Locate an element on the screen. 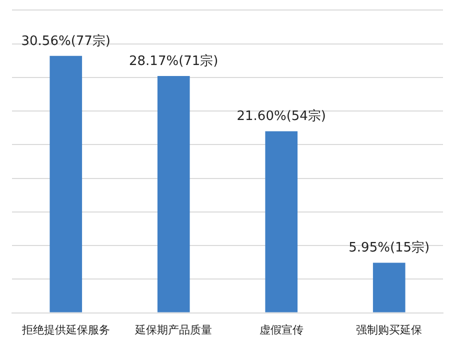 This screenshot has width=457, height=344. x-tick-label: 拒绝提供延保服务 is located at coordinates (65, 329).